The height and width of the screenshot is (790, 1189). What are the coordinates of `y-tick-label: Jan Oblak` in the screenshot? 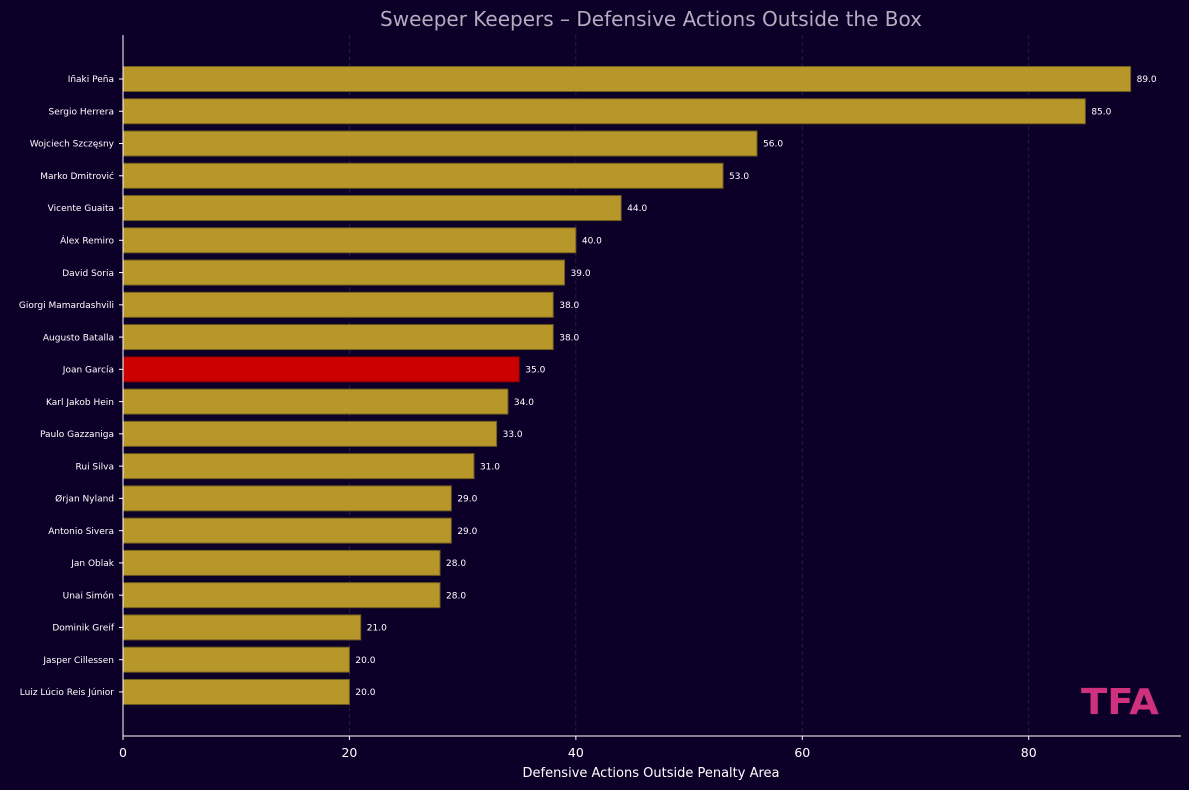 It's located at (92, 564).